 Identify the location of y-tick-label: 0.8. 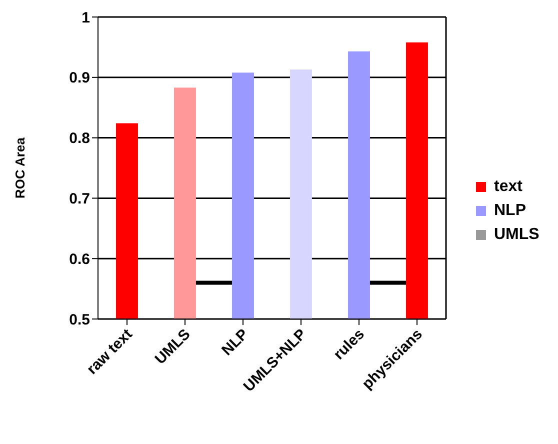
(79, 139).